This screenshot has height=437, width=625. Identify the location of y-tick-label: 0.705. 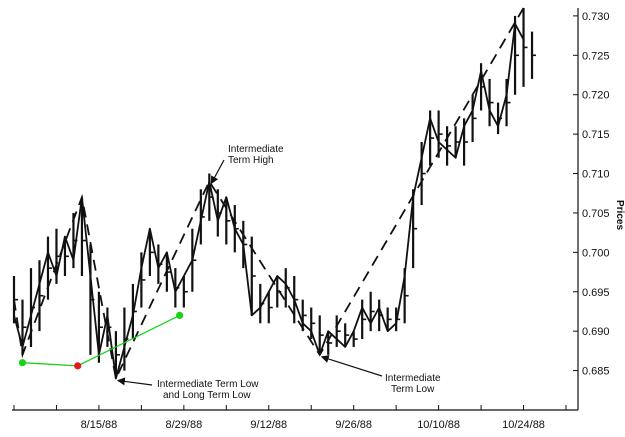
(596, 214).